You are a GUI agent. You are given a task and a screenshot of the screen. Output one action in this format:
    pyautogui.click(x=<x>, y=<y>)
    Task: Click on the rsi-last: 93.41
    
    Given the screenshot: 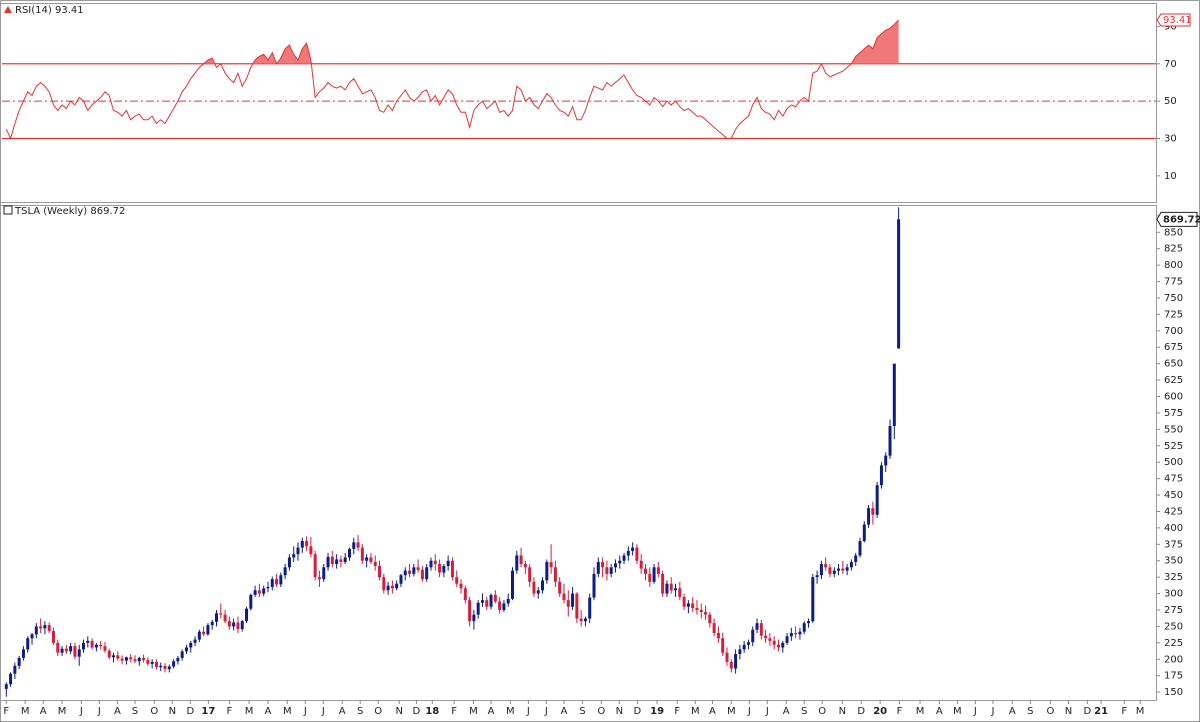 What is the action you would take?
    pyautogui.click(x=69, y=10)
    